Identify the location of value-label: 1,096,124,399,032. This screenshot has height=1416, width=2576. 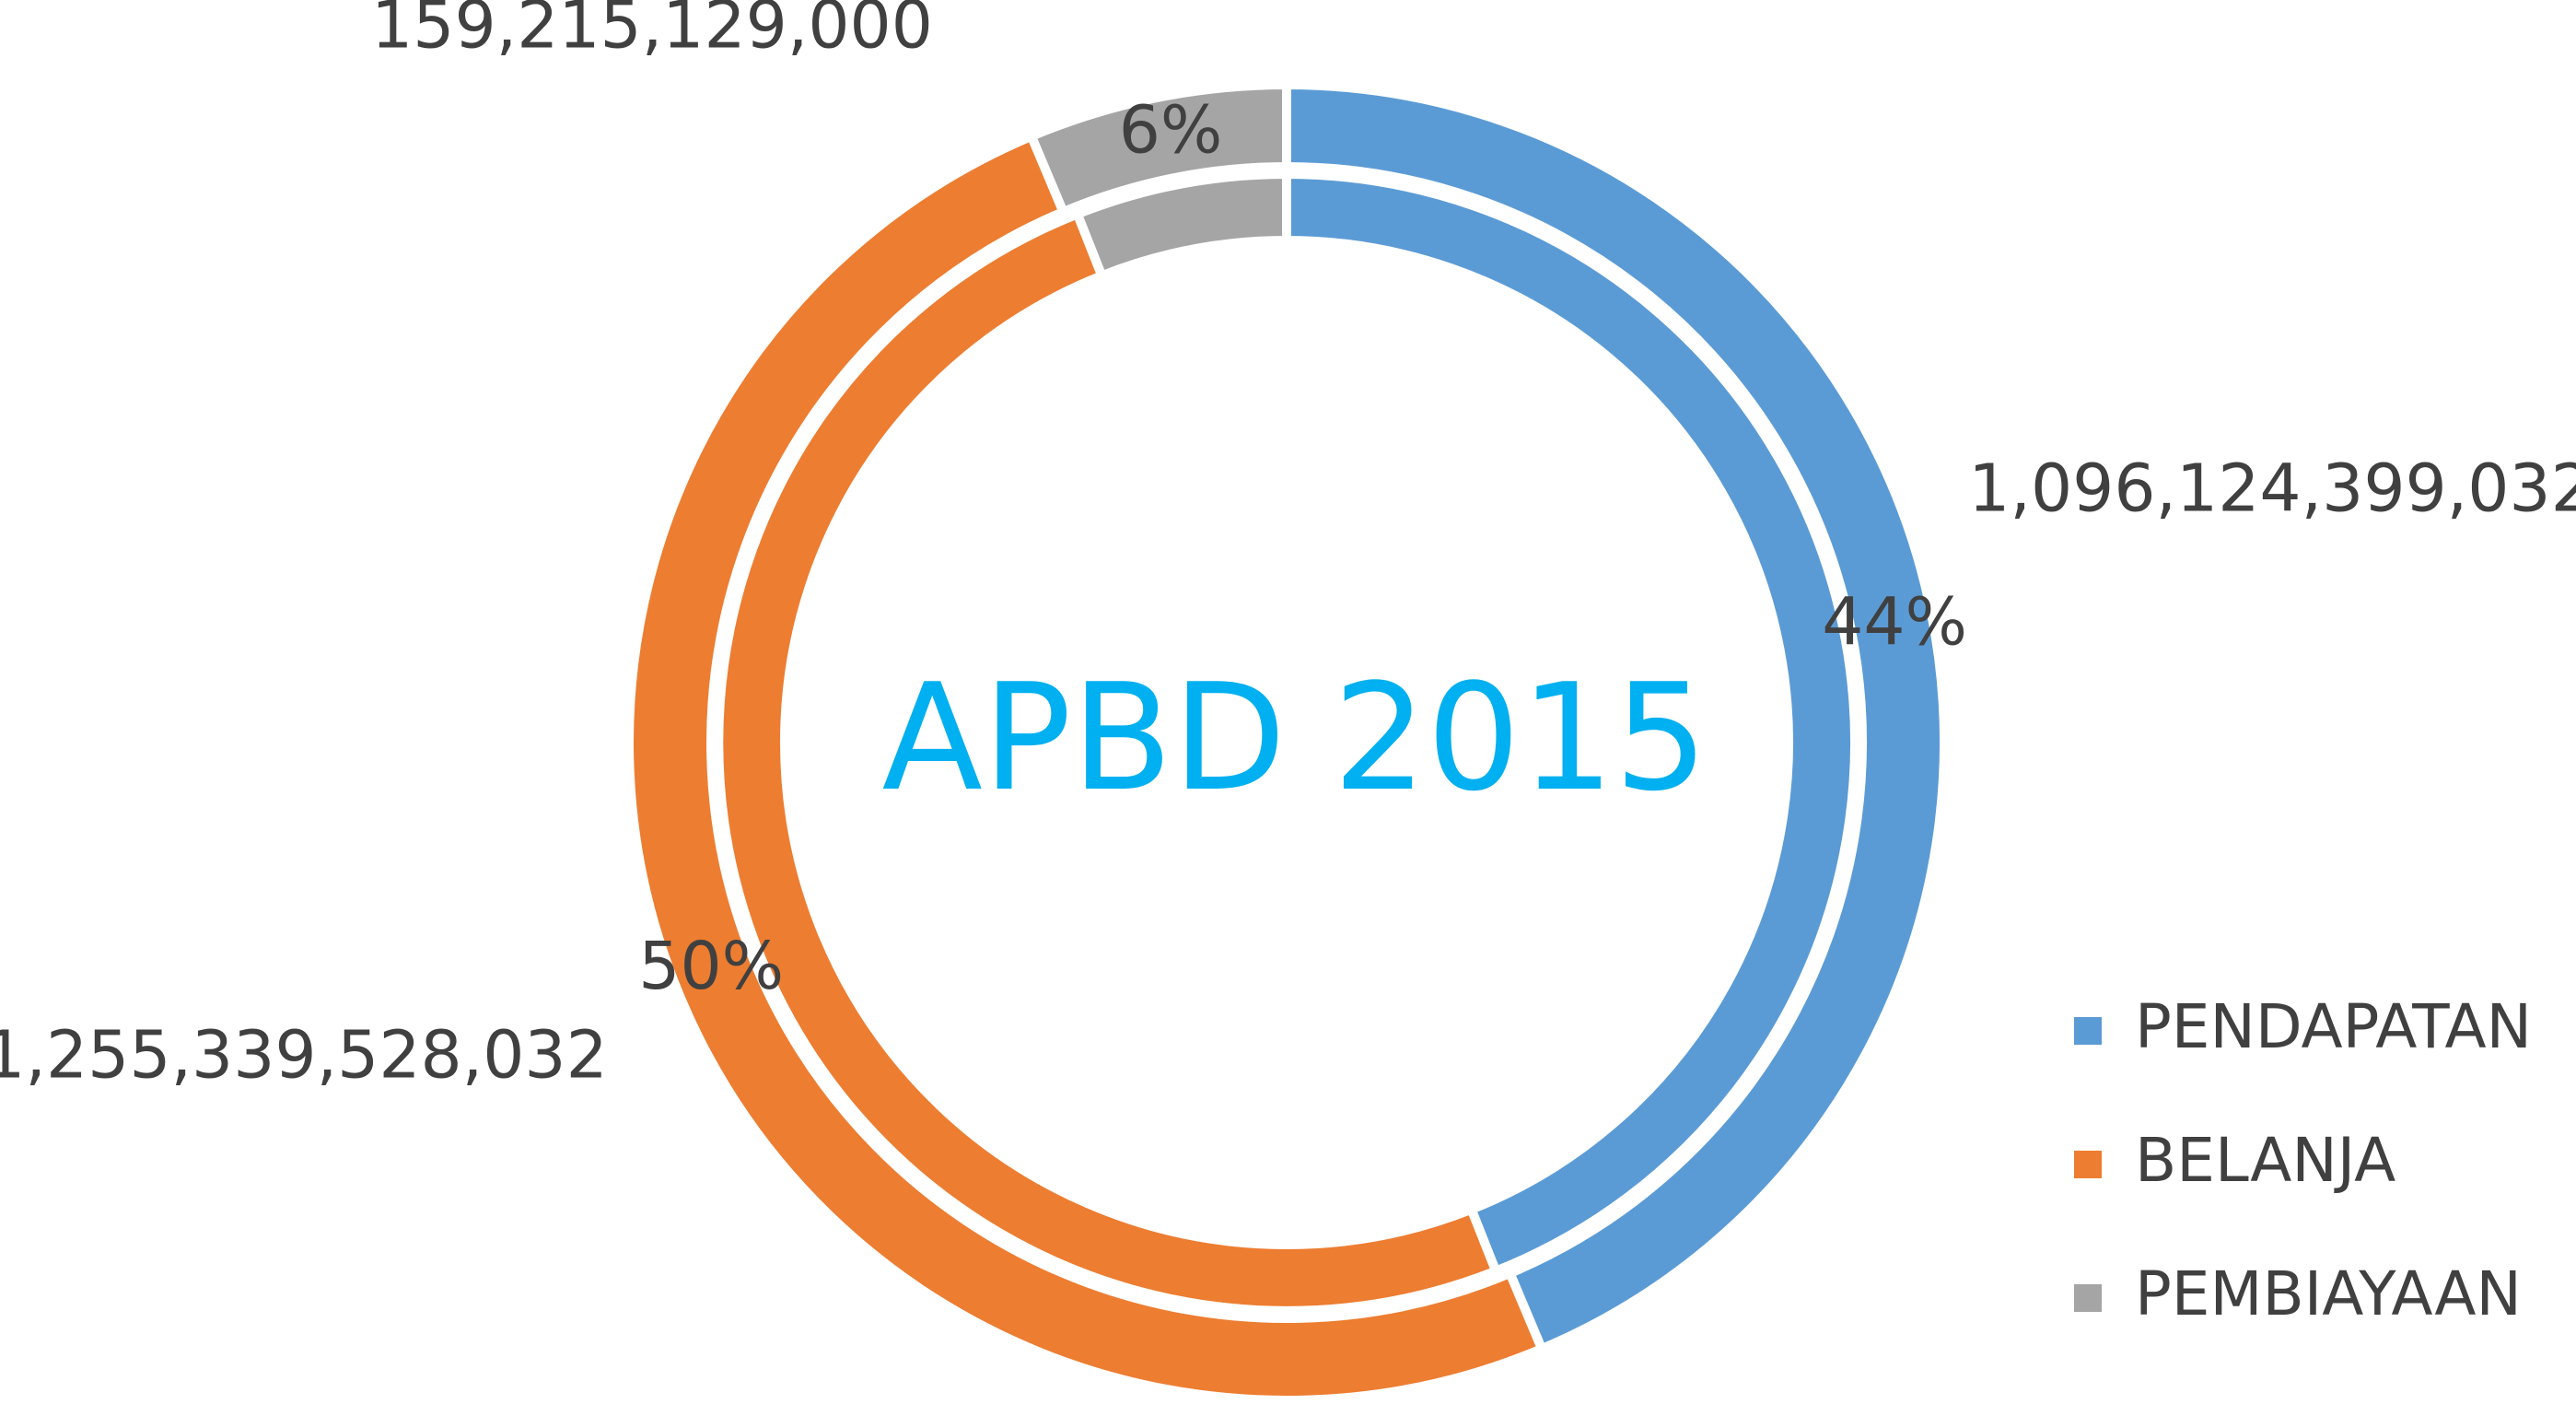
(2272, 489).